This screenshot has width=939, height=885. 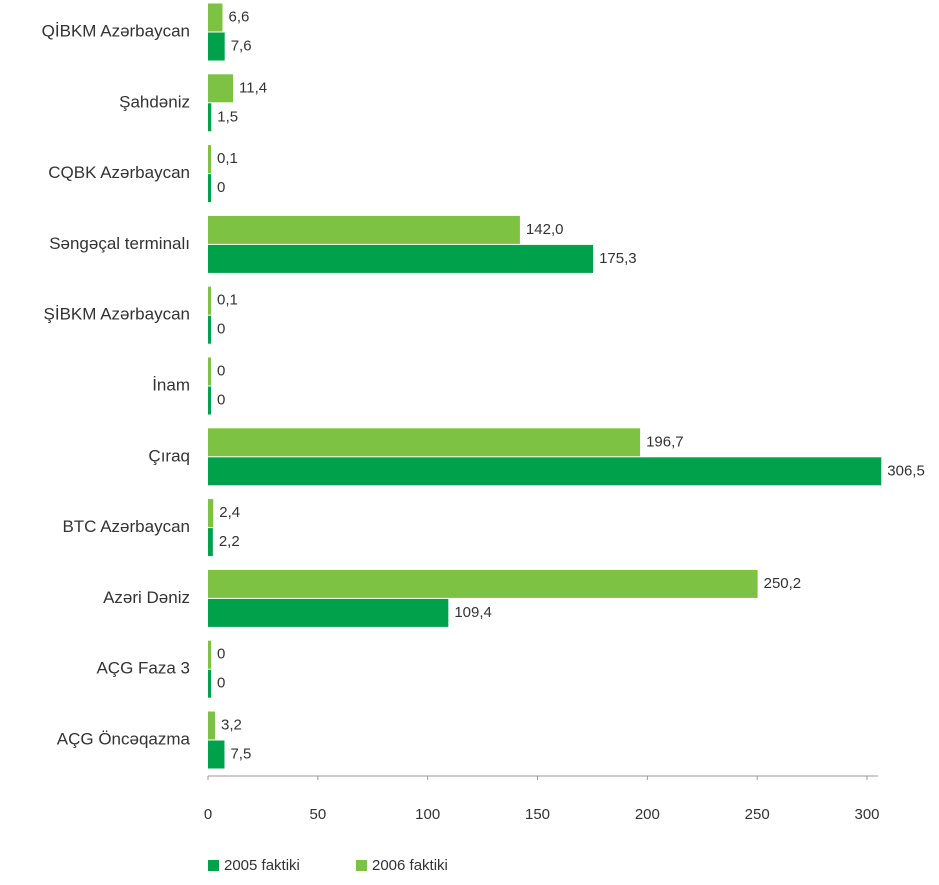 What do you see at coordinates (618, 258) in the screenshot?
I see `value-label: 175,3` at bounding box center [618, 258].